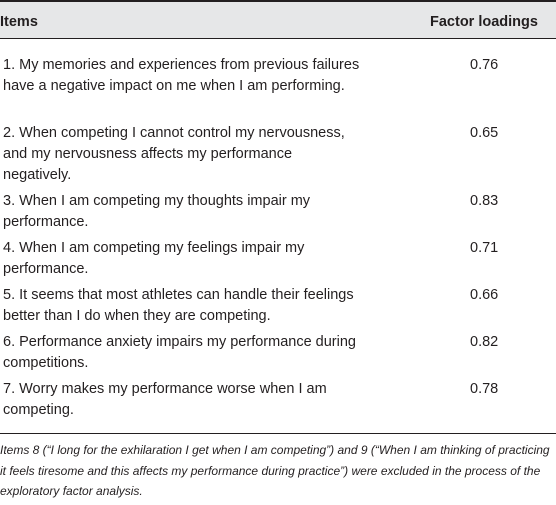  I want to click on loading-value: 0.76, so click(484, 65).